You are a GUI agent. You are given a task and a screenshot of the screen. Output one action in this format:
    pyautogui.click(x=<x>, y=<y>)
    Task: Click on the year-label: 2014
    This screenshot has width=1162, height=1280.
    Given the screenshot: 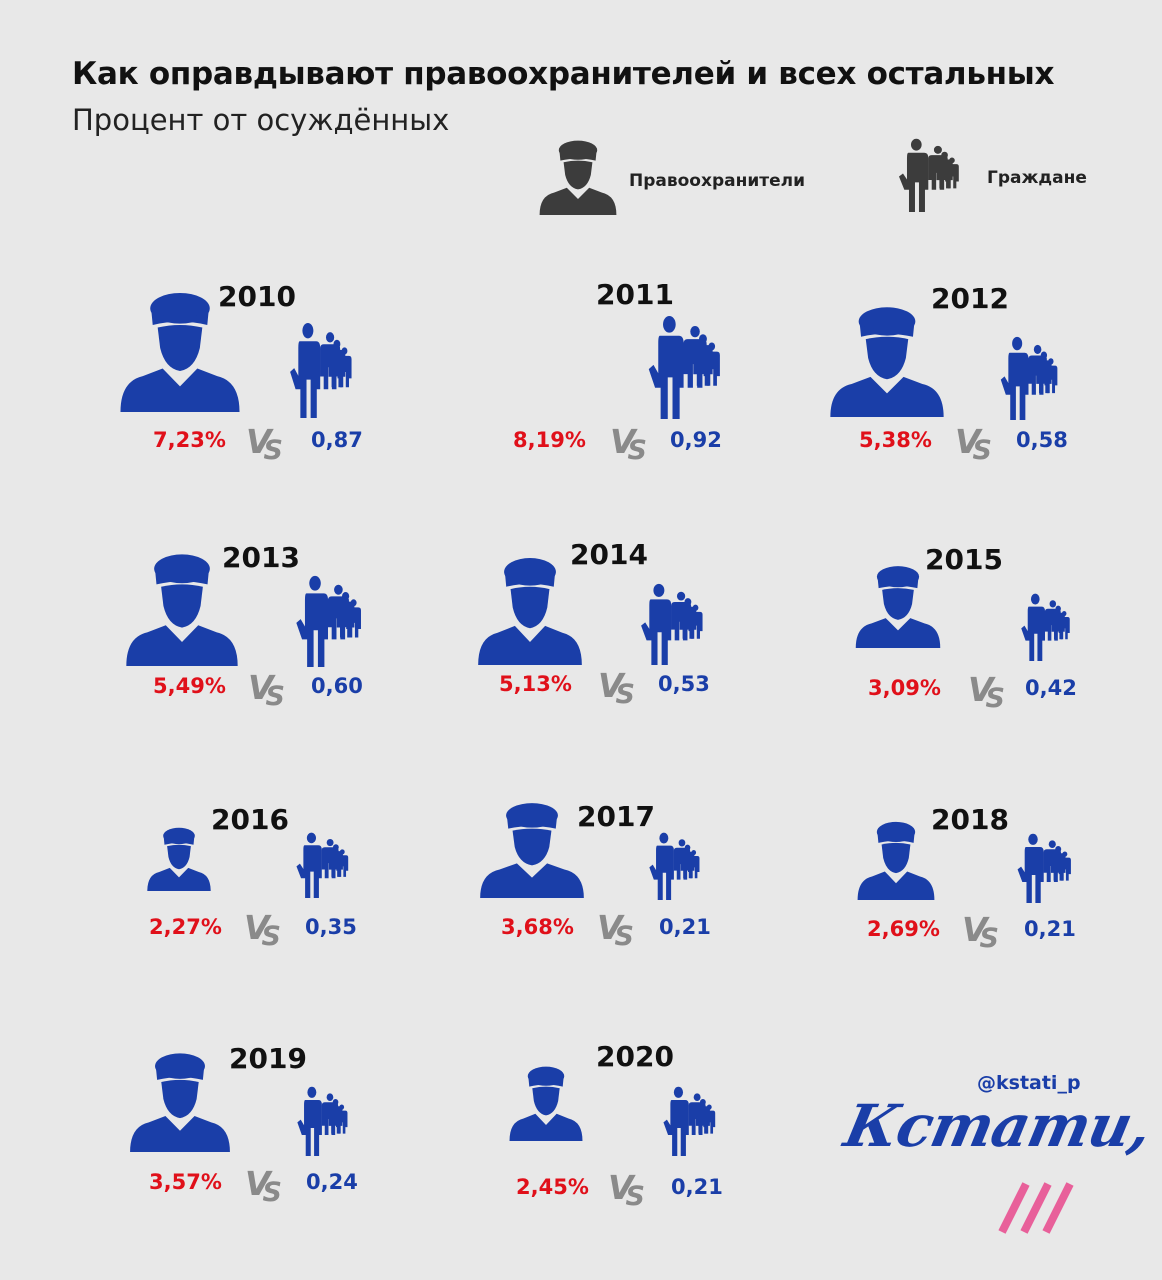 What is the action you would take?
    pyautogui.click(x=609, y=554)
    